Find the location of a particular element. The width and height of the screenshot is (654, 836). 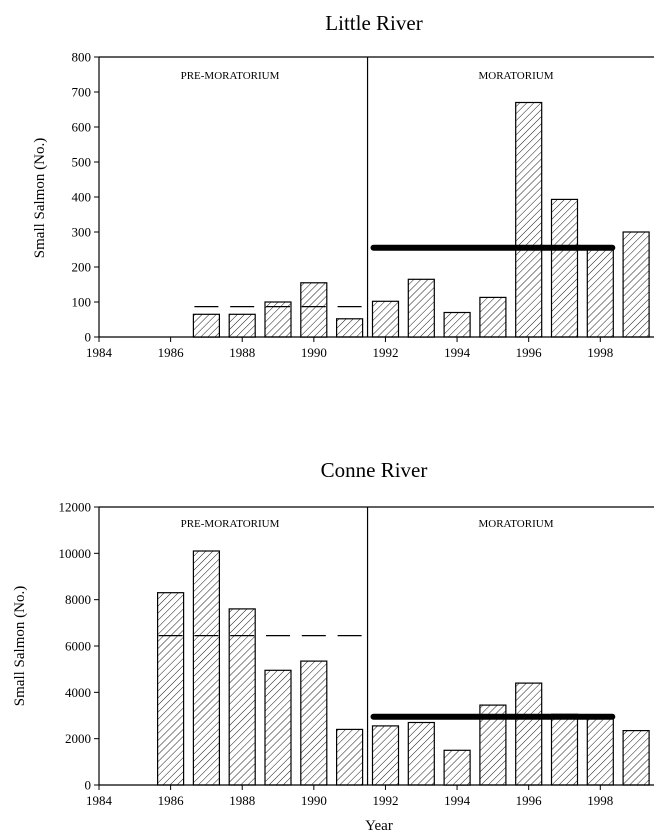

chart-title: Conne River is located at coordinates (374, 470).